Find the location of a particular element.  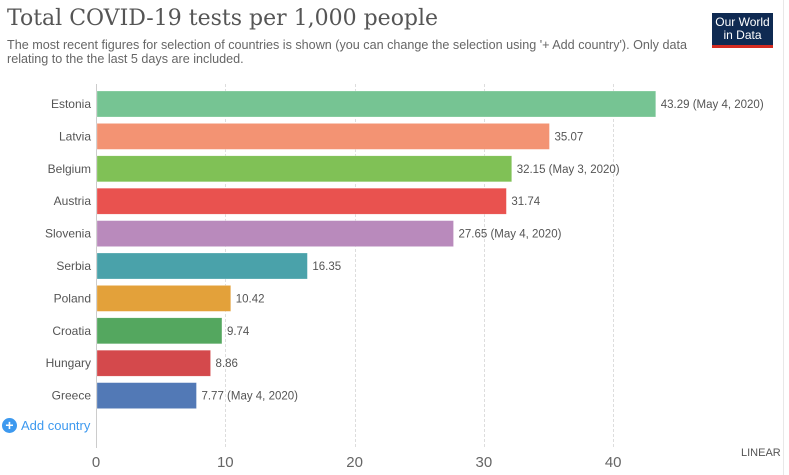

logo-line-2: in Data is located at coordinates (742, 35).